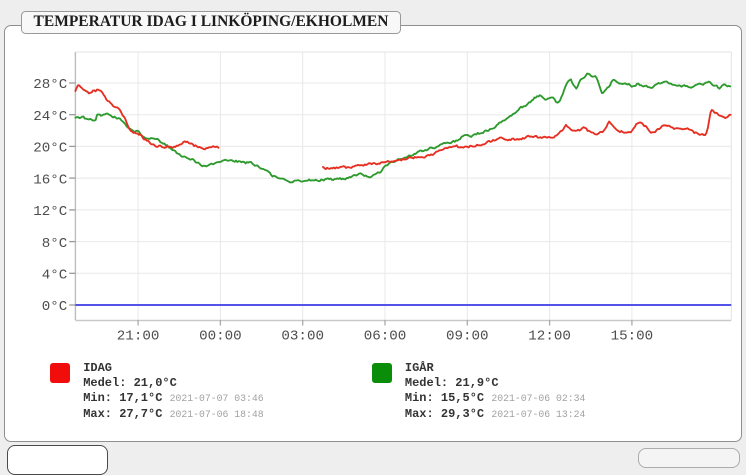 The image size is (746, 475). Describe the element at coordinates (50, 212) in the screenshot. I see `svg-text: 12°C` at that location.